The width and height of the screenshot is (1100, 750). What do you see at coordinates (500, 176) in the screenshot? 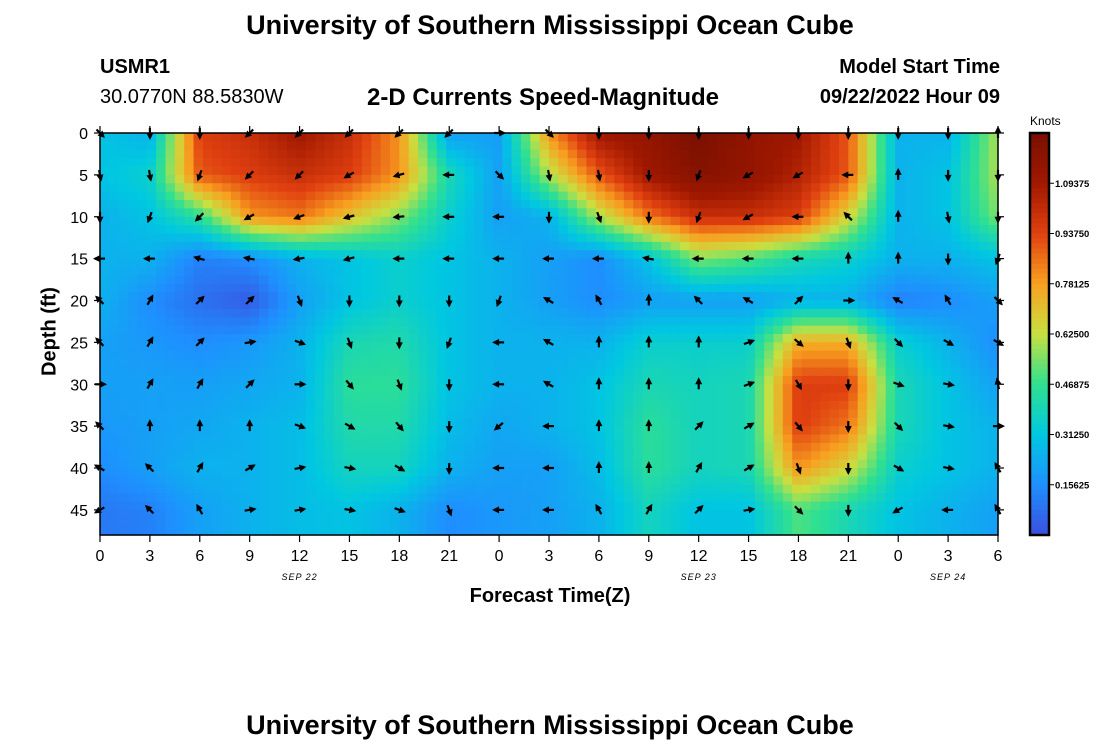
I see `arrow-head` at bounding box center [500, 176].